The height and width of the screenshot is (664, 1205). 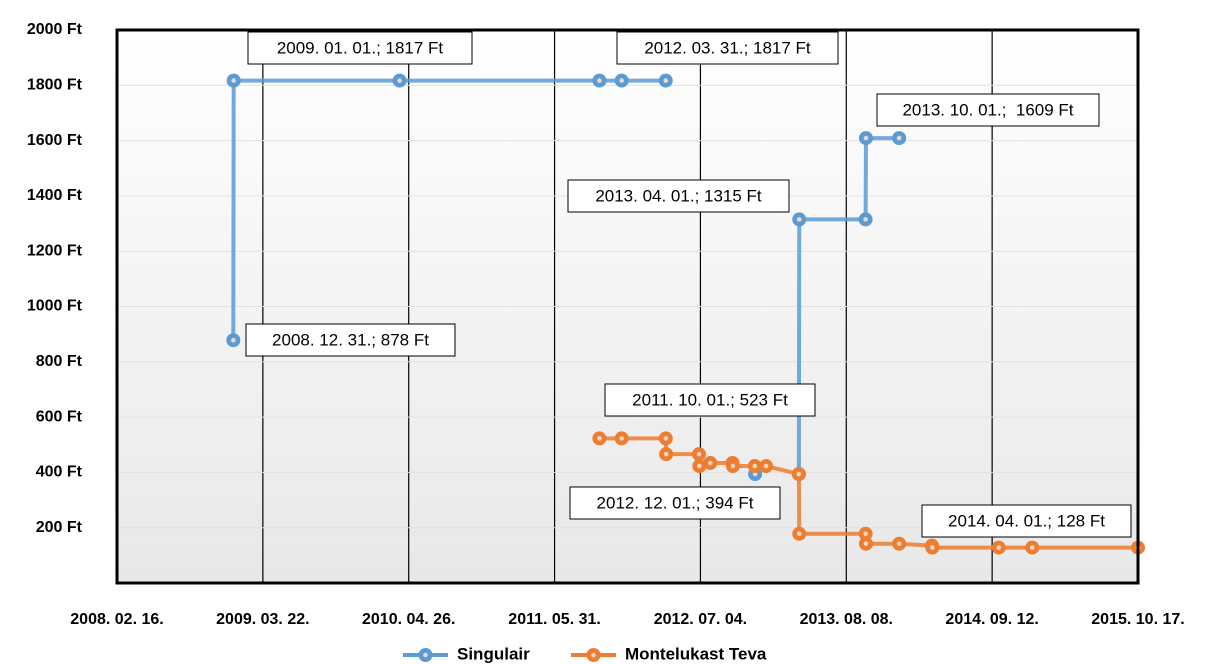 I want to click on legend-label: Montelukast Teva, so click(x=696, y=653).